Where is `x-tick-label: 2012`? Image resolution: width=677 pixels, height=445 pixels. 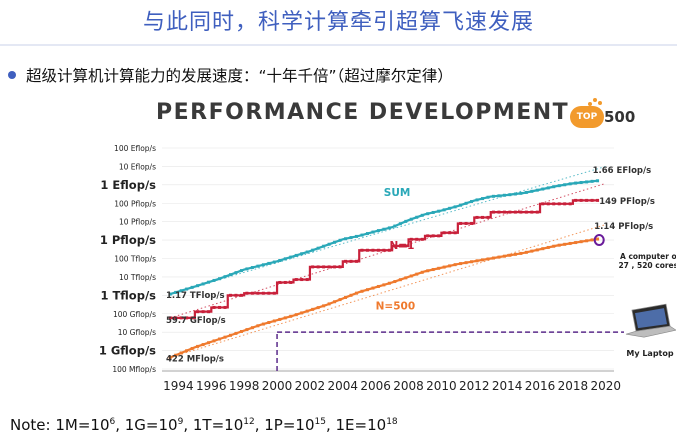
x-tick-label: 2012 is located at coordinates (474, 386).